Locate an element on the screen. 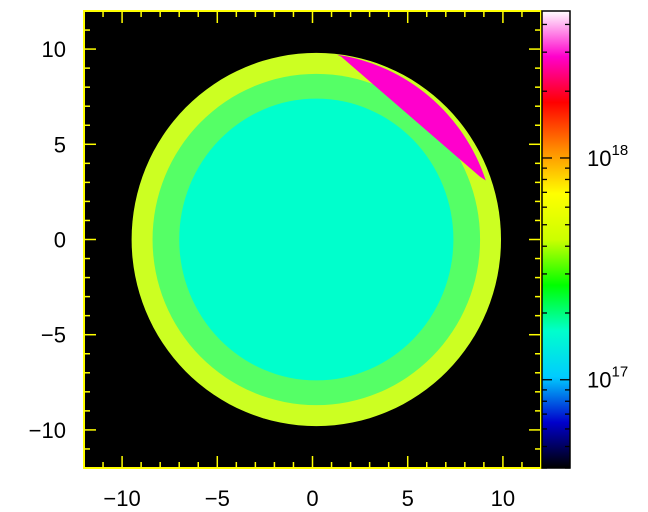 The width and height of the screenshot is (648, 512). colorbar-tick-label: 1017 is located at coordinates (607, 378).